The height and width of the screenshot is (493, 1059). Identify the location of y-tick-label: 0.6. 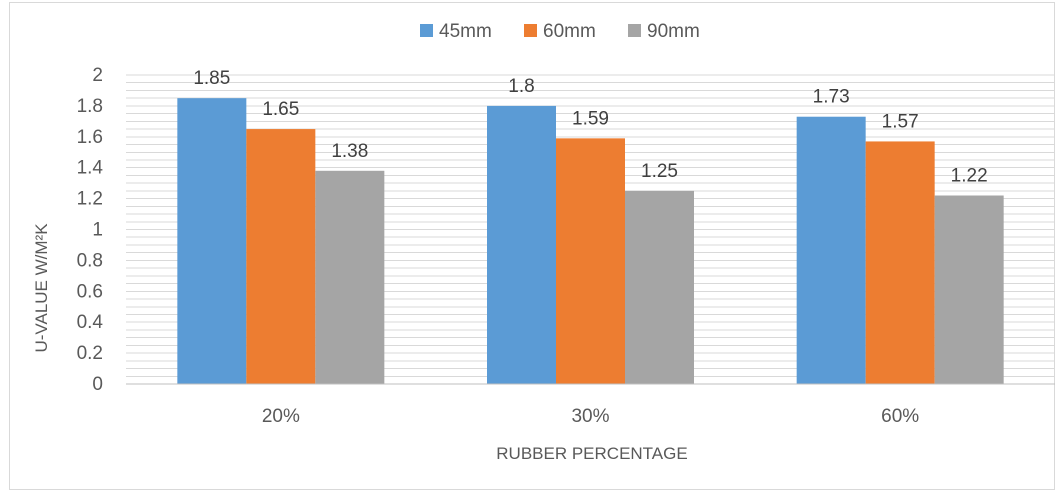
(90, 291).